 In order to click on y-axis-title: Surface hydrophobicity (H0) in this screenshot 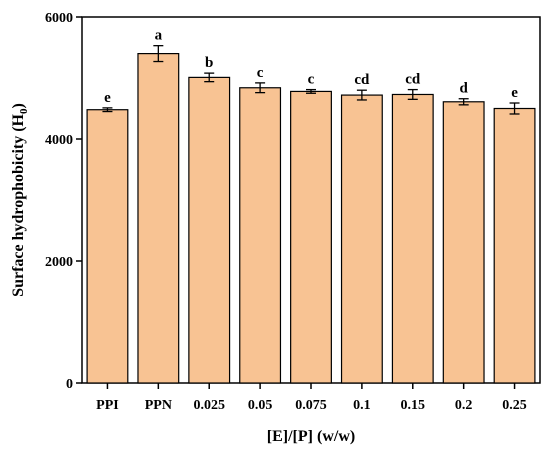, I will do `click(20, 200)`.